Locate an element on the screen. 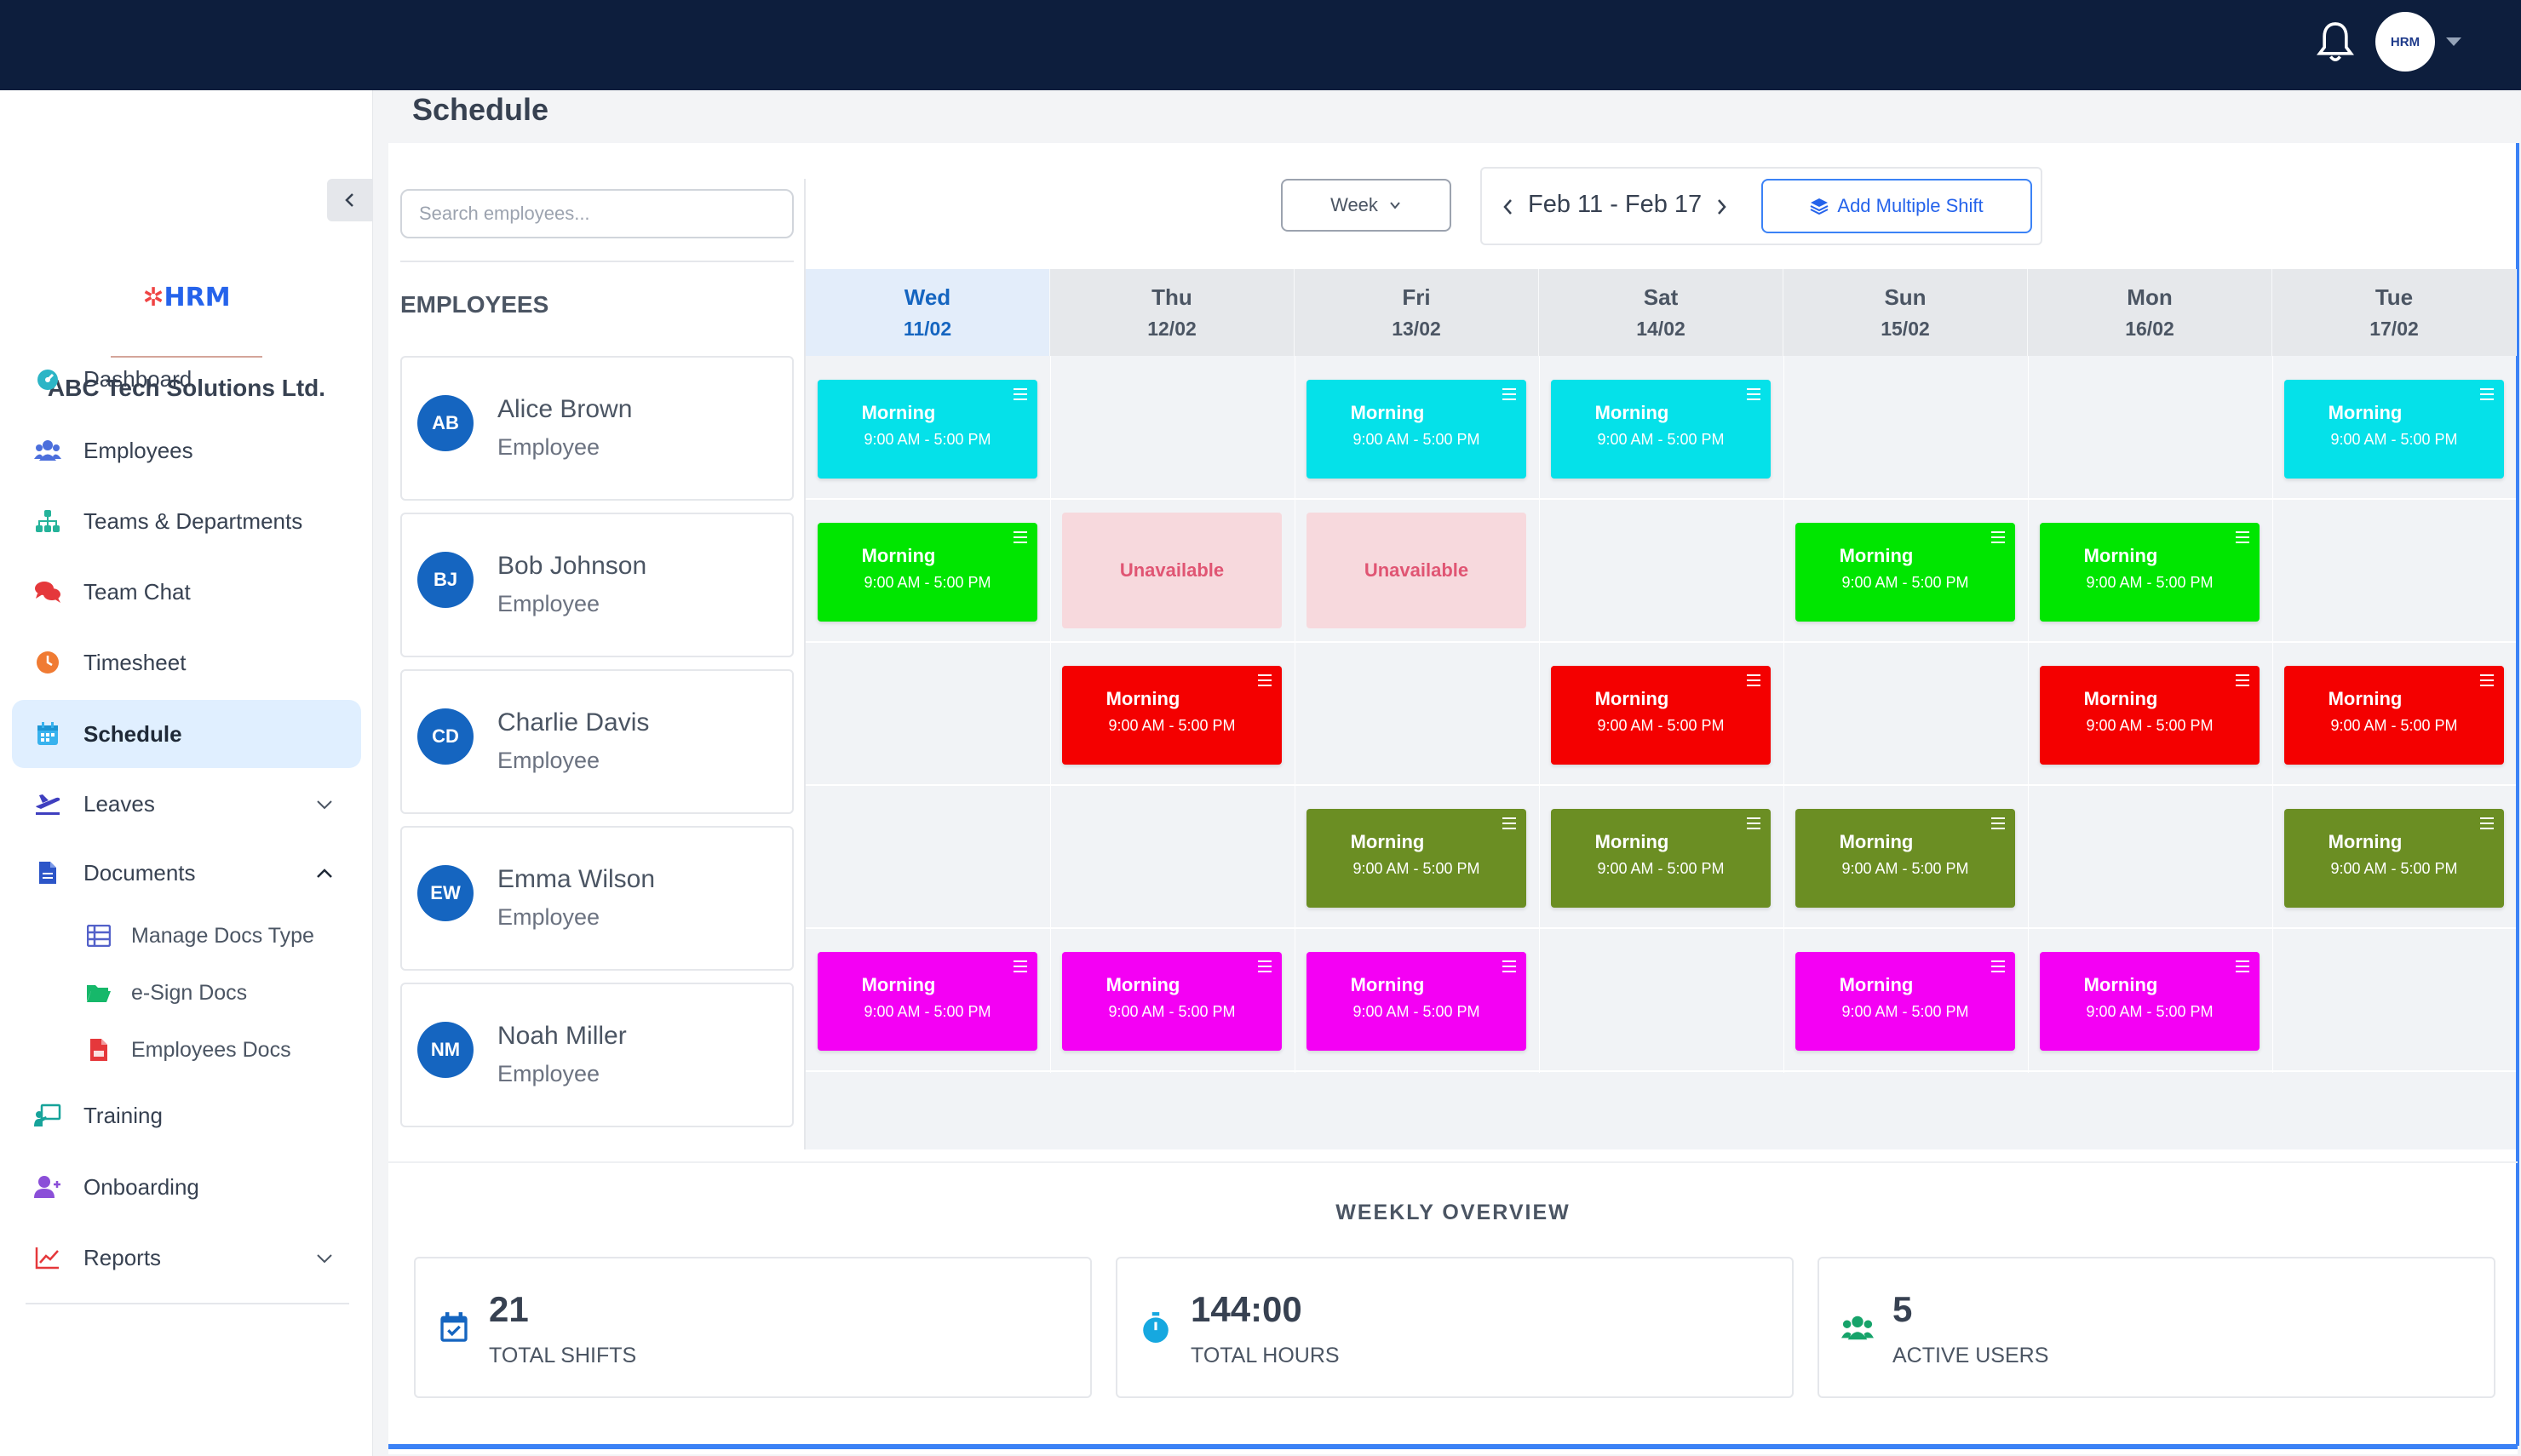  sidebar-item-reports: Reports is located at coordinates (186, 1258).